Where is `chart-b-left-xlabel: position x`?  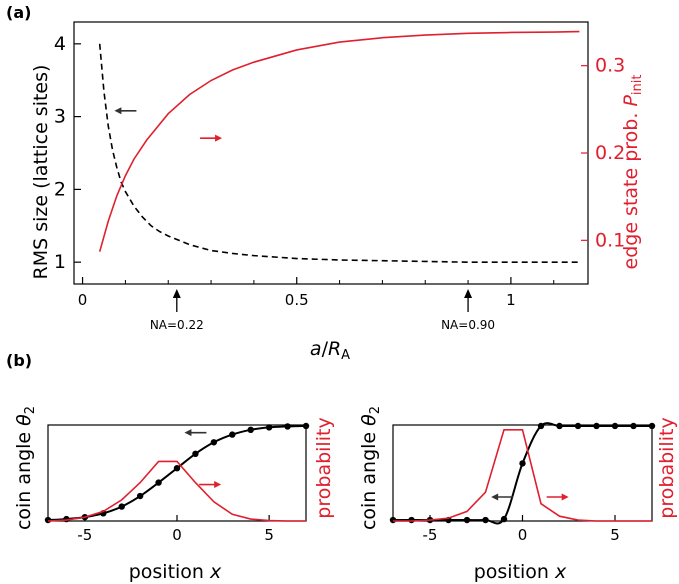
chart-b-left-xlabel: position x is located at coordinates (175, 572).